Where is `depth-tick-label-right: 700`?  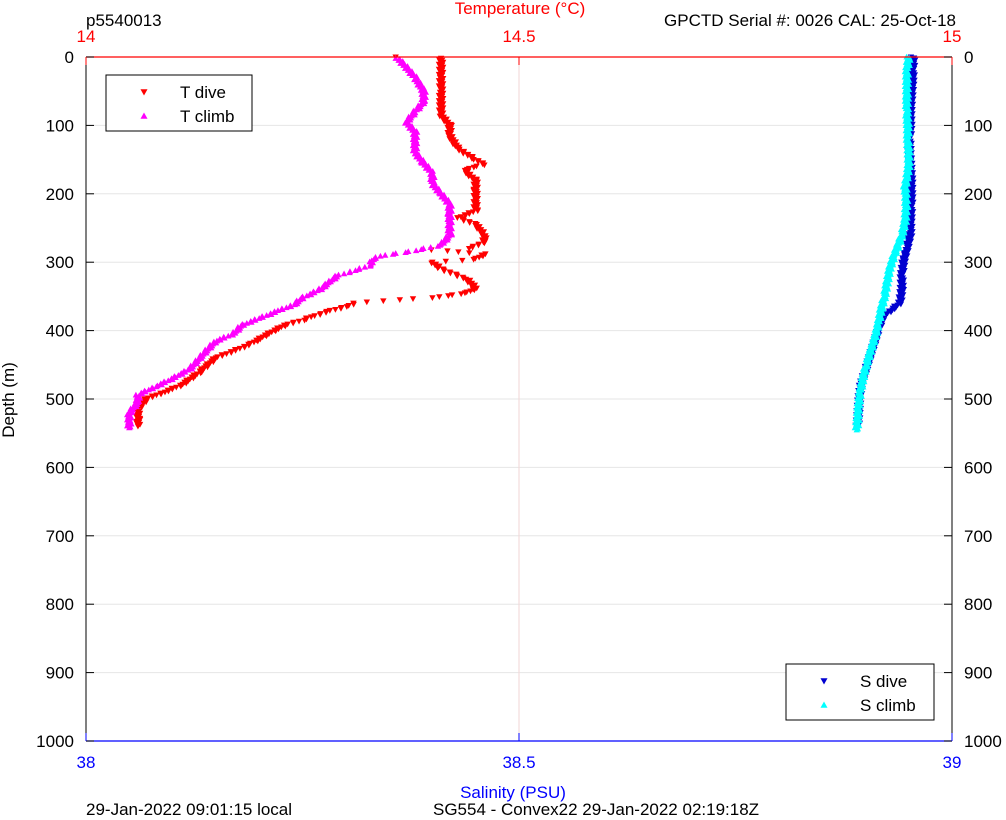
depth-tick-label-right: 700 is located at coordinates (978, 536).